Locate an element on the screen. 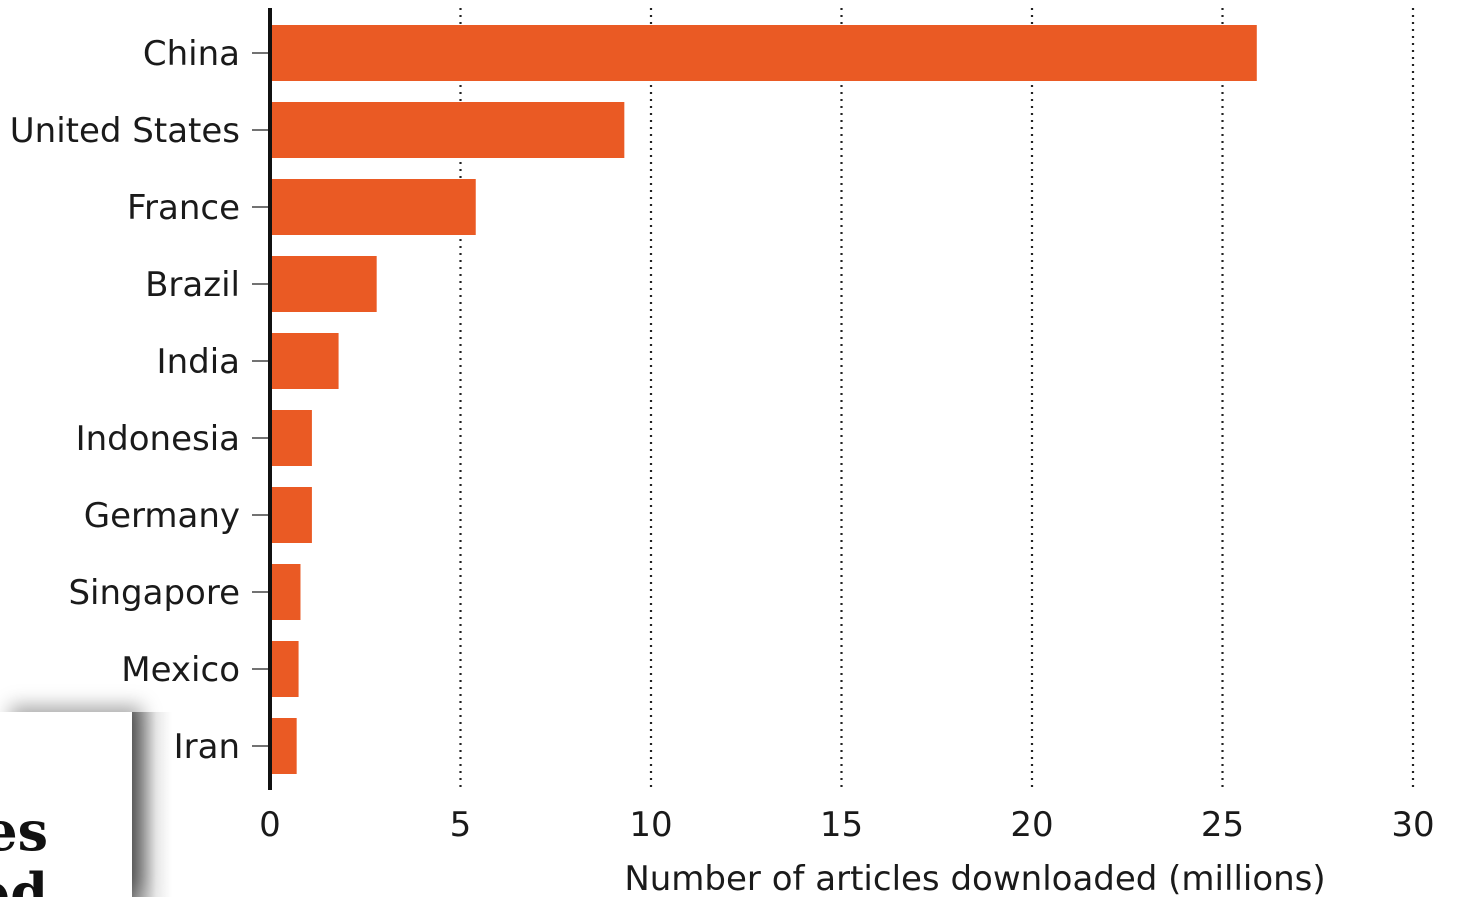  x-tick-label-25: 25 is located at coordinates (1222, 825).